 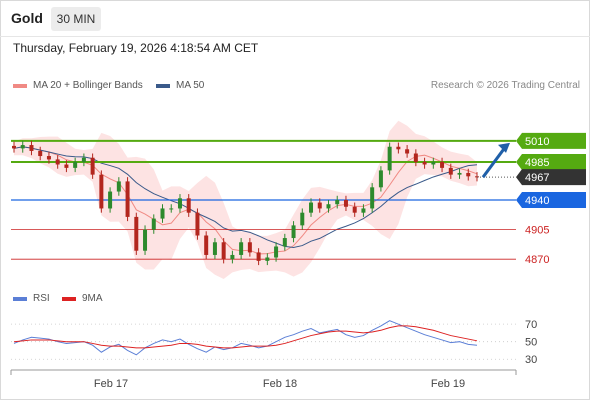 What do you see at coordinates (448, 384) in the screenshot?
I see `x-tick-label: Feb 19` at bounding box center [448, 384].